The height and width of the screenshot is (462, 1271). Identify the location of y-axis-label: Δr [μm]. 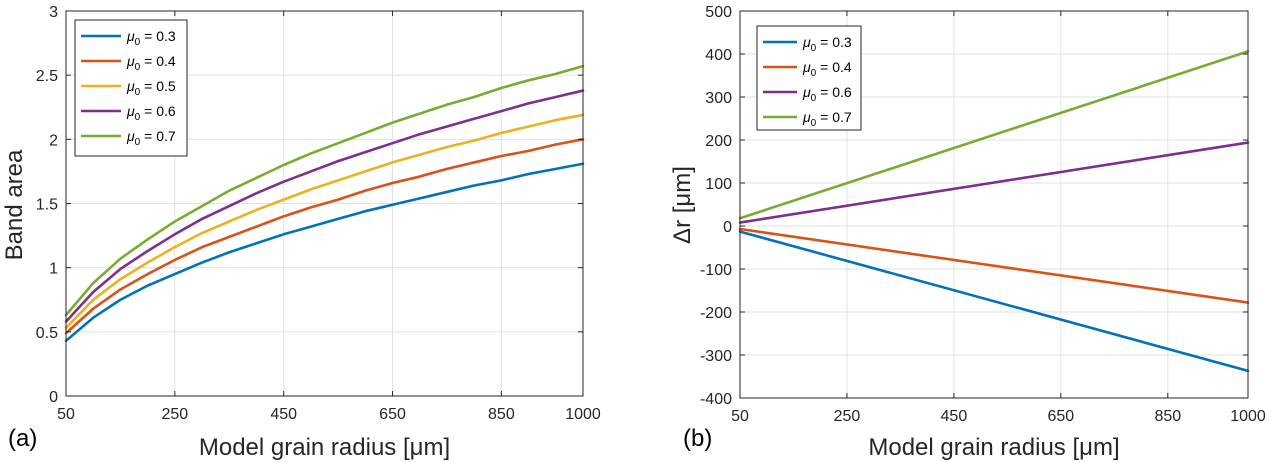
(682, 205).